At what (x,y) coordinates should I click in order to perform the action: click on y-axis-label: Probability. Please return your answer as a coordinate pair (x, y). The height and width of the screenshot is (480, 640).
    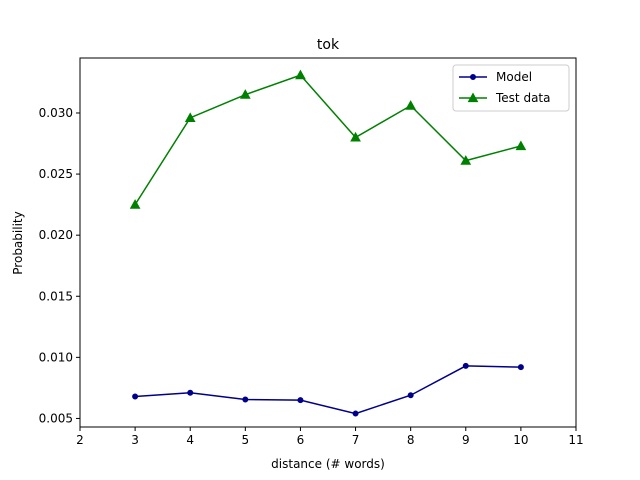
    Looking at the image, I should click on (18, 242).